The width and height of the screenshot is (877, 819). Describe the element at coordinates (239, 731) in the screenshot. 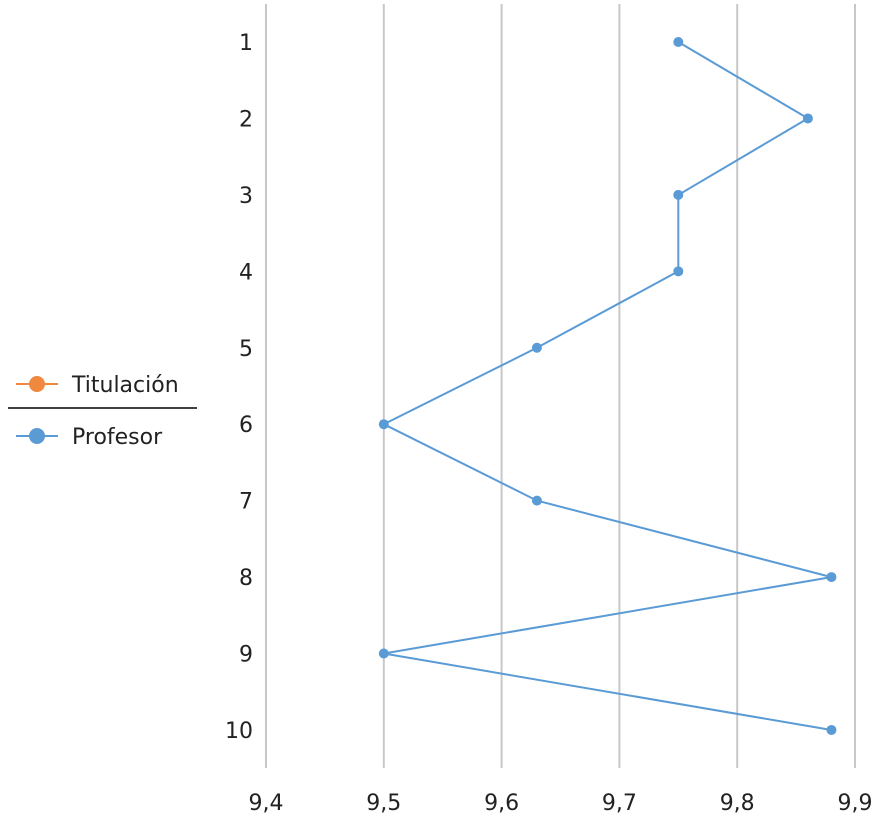

I see `y-tick-label: 10` at that location.